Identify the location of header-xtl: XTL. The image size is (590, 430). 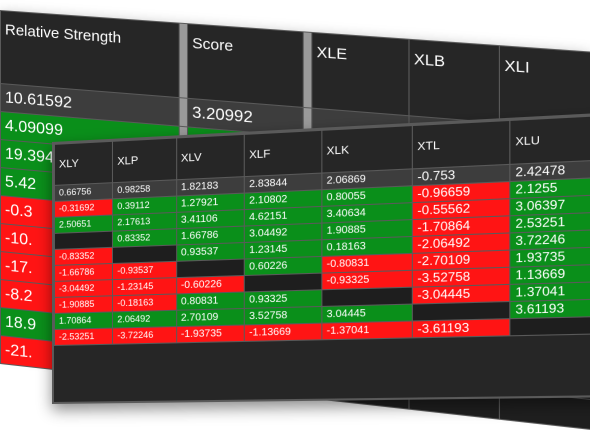
(461, 144).